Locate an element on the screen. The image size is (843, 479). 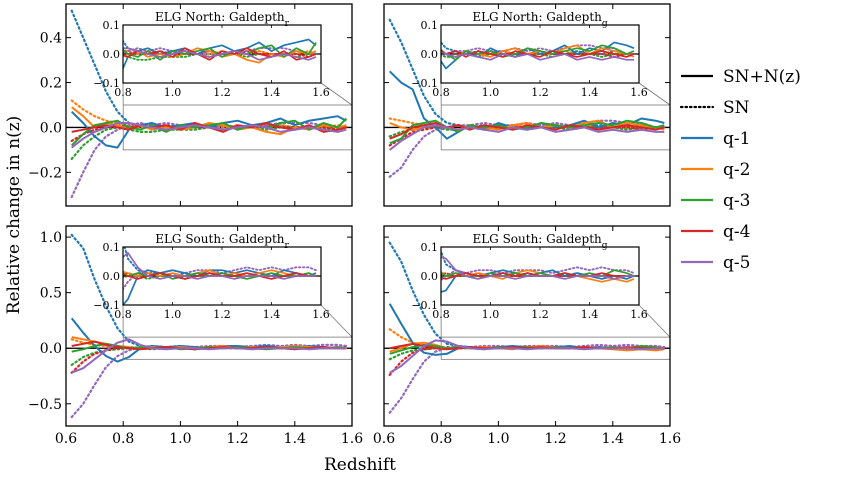
series-line-q-3-sn-nz is located at coordinates (209, 347).